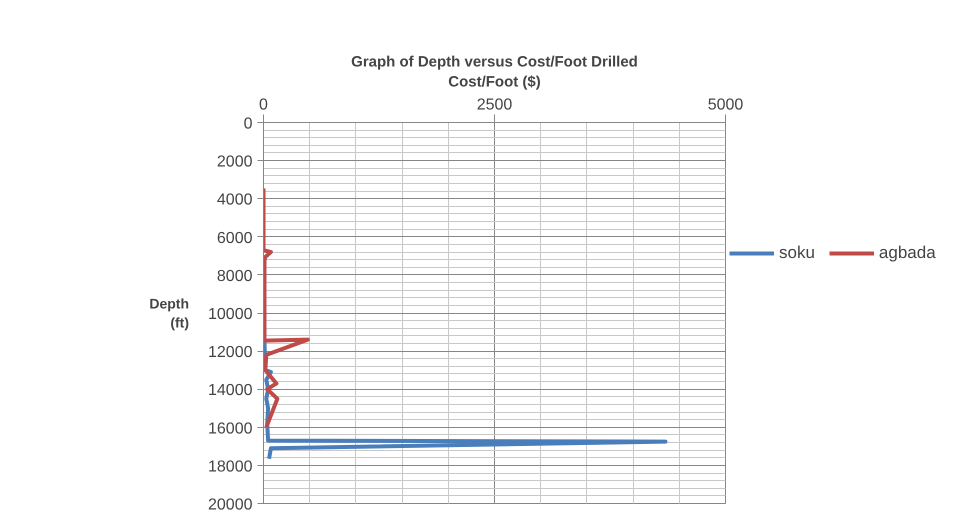  Describe the element at coordinates (248, 124) in the screenshot. I see `y-tick-label: 0` at that location.